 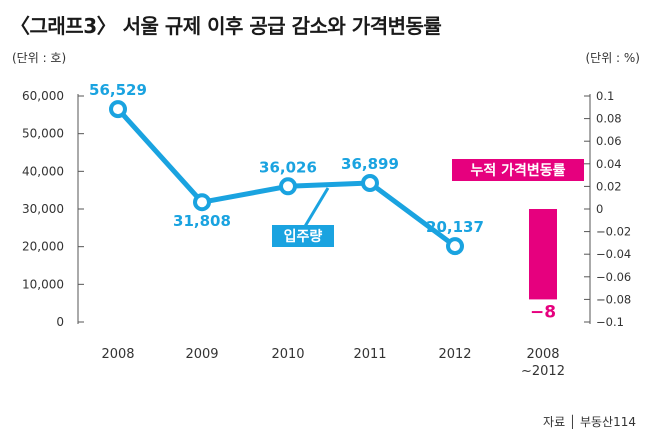 I want to click on left-axis-tick-label: 0, so click(x=60, y=322).